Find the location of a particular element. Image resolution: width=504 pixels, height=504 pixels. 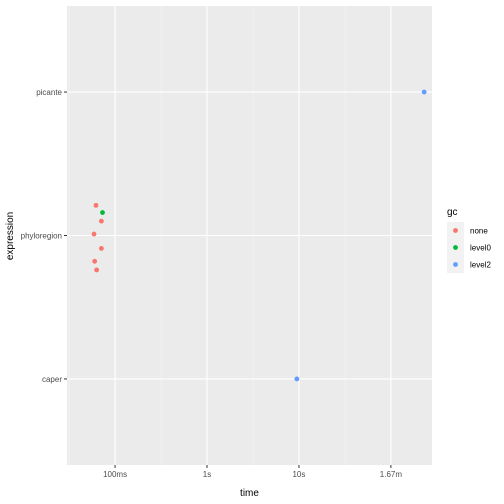

x-tick-label: 1.67m is located at coordinates (391, 474).